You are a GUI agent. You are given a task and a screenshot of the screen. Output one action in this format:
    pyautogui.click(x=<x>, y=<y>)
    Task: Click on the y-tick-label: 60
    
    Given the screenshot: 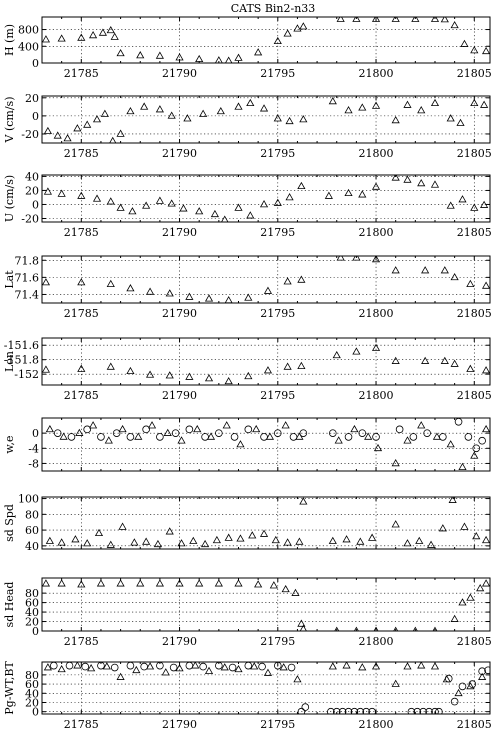 What is the action you would take?
    pyautogui.click(x=32, y=684)
    